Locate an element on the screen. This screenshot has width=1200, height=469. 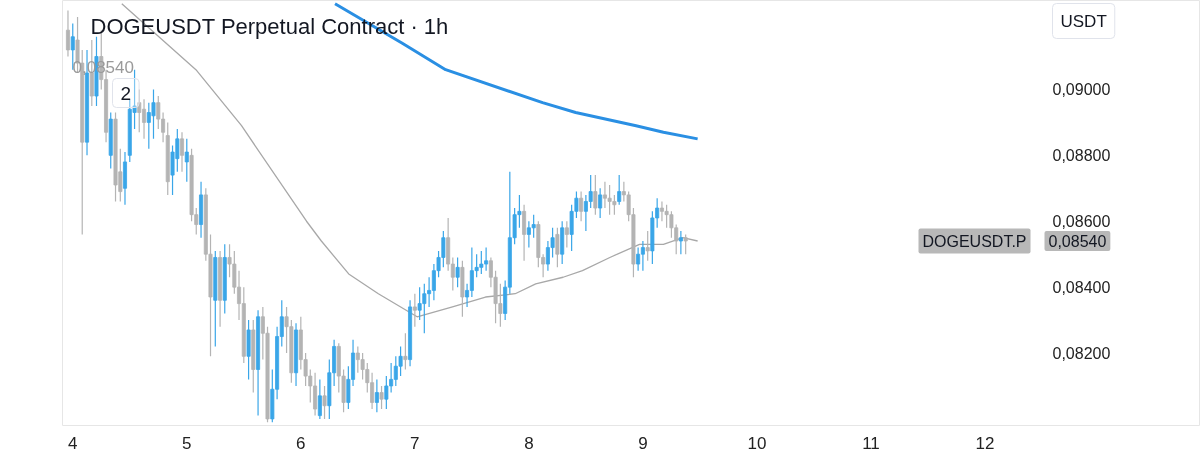
y-tick-label: 0,08600 is located at coordinates (1081, 222).